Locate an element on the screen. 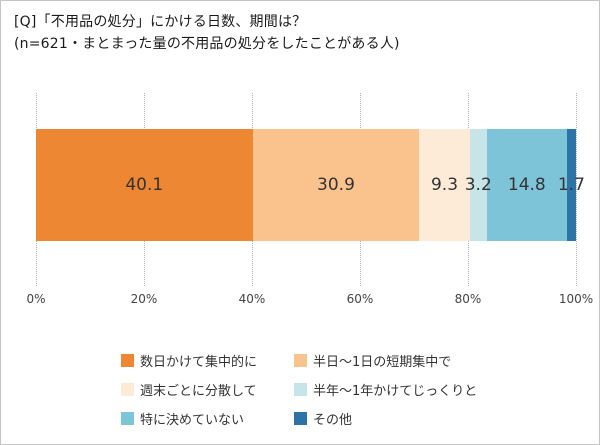  legend-label: 特に決めていない is located at coordinates (192, 420).